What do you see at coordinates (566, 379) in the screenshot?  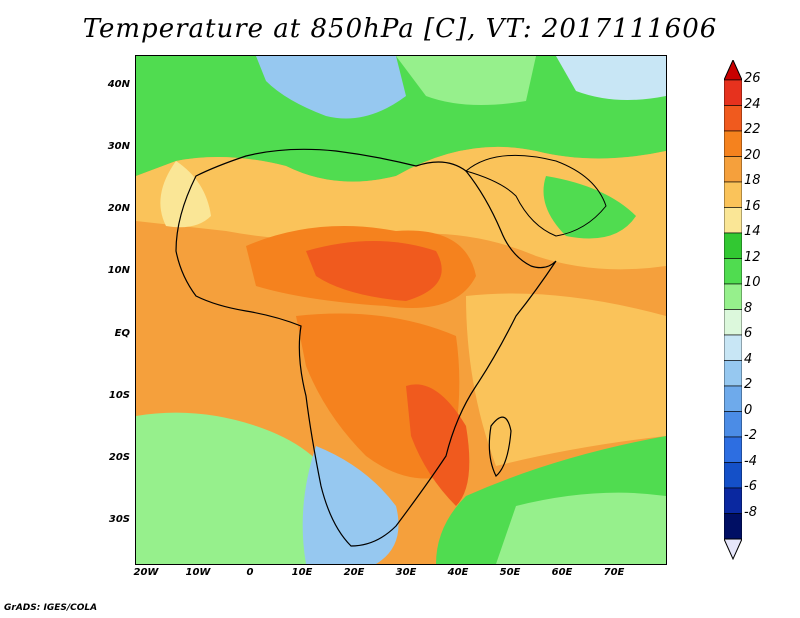 I see `field-indian-ocean` at bounding box center [566, 379].